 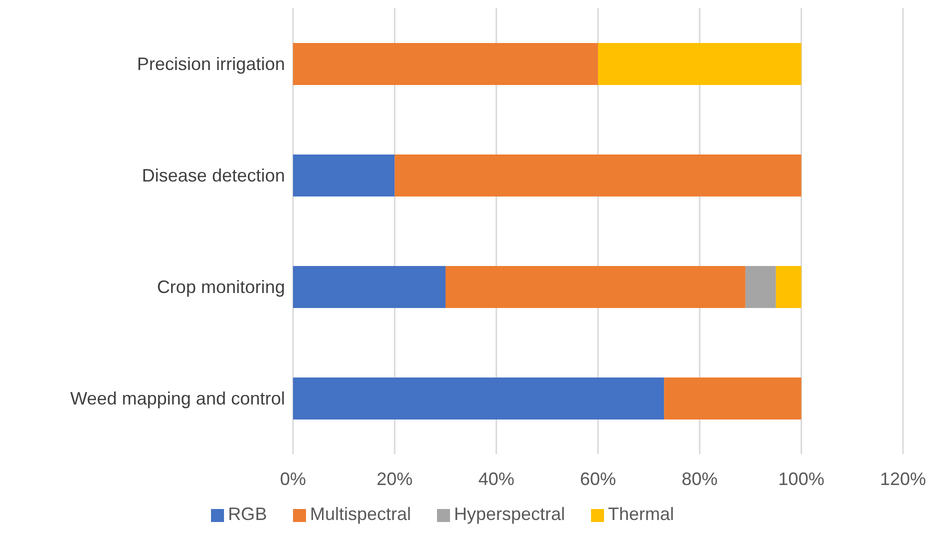 What do you see at coordinates (700, 478) in the screenshot?
I see `x-tick-label: 80%` at bounding box center [700, 478].